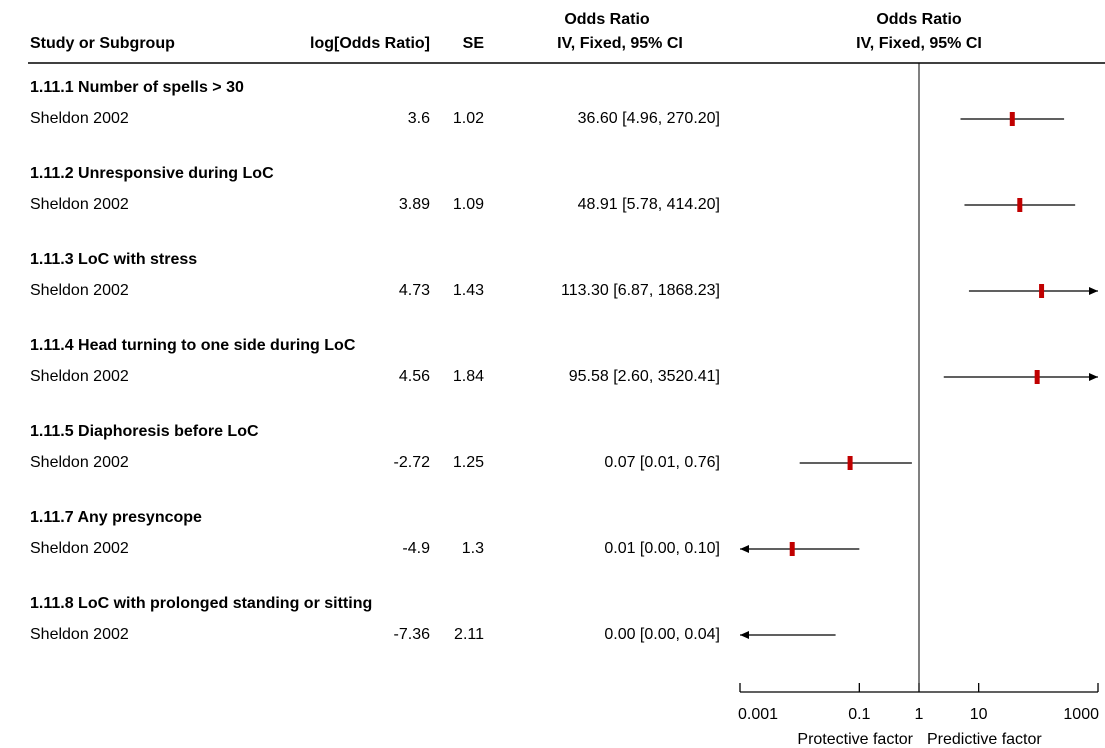  What do you see at coordinates (113, 259) in the screenshot?
I see `group-title: 1.11.3 LoC with stress` at bounding box center [113, 259].